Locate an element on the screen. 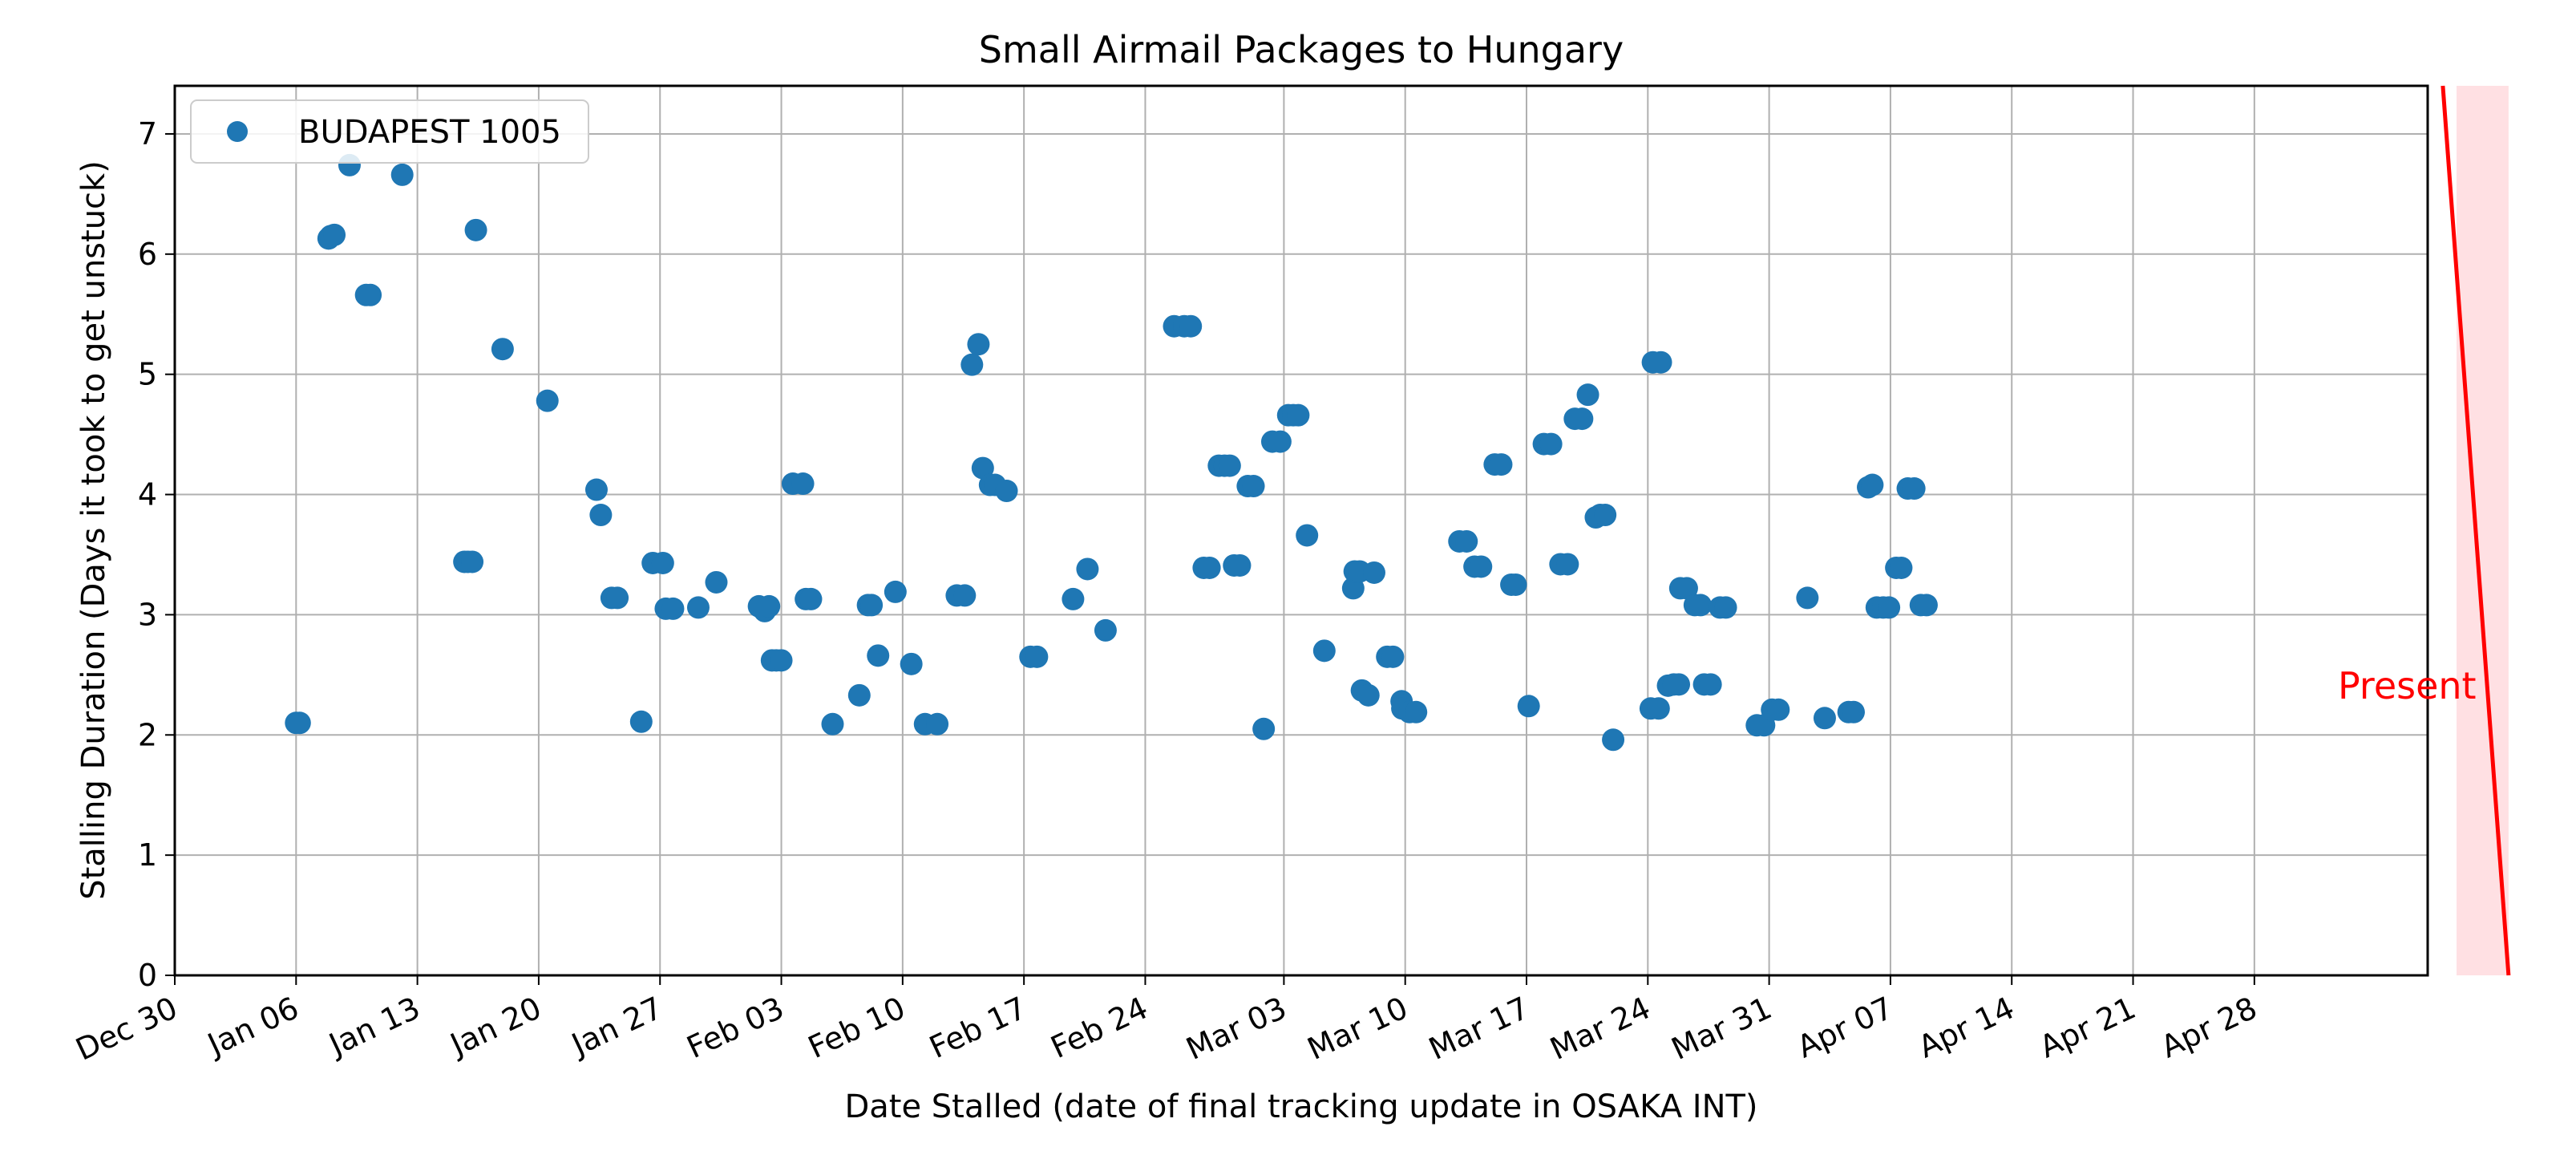 This screenshot has width=2576, height=1151. y-tick-label: 2 is located at coordinates (147, 734).